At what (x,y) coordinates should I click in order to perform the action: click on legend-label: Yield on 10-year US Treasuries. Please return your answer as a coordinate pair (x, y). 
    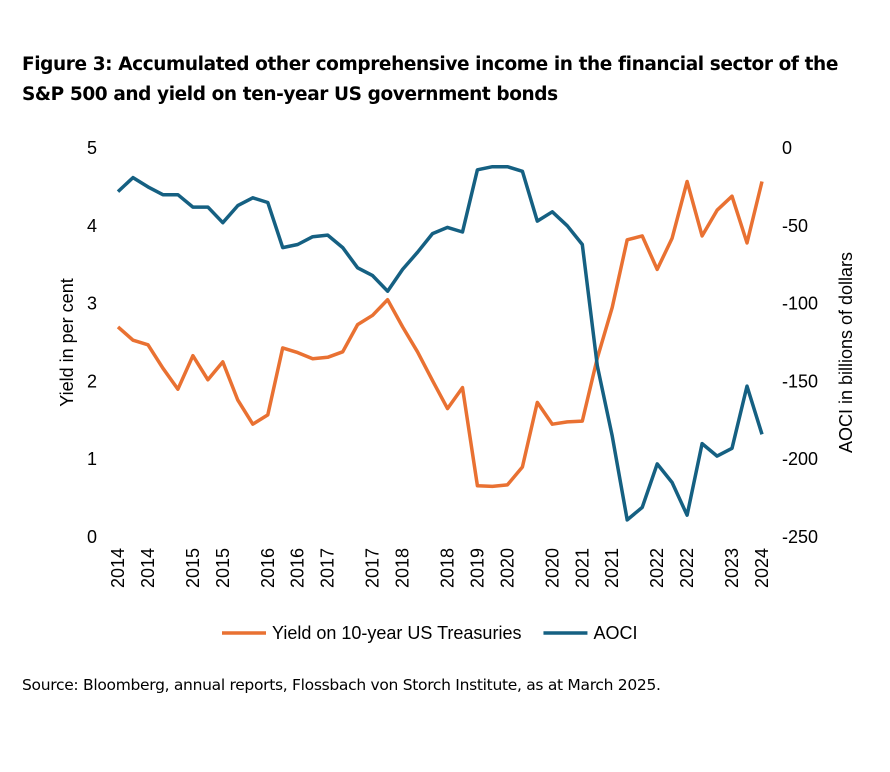
    Looking at the image, I should click on (396, 633).